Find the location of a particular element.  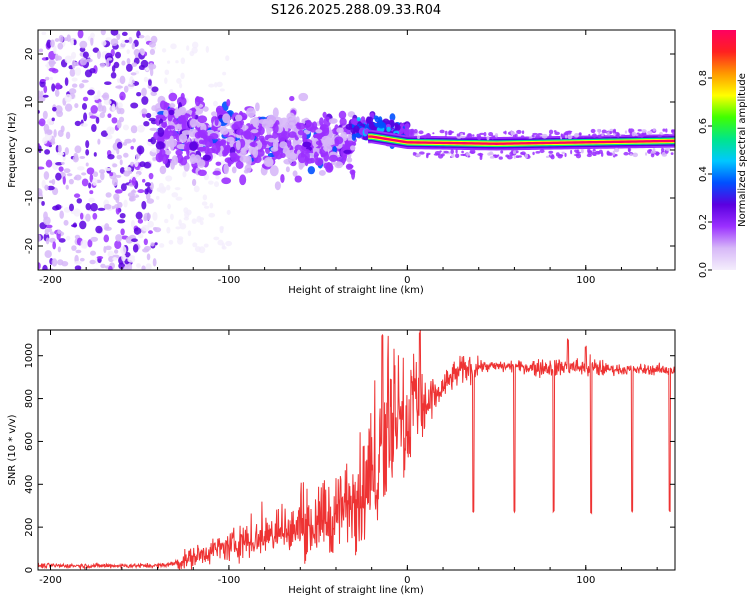

snr-xtick-label: 100 is located at coordinates (585, 580).